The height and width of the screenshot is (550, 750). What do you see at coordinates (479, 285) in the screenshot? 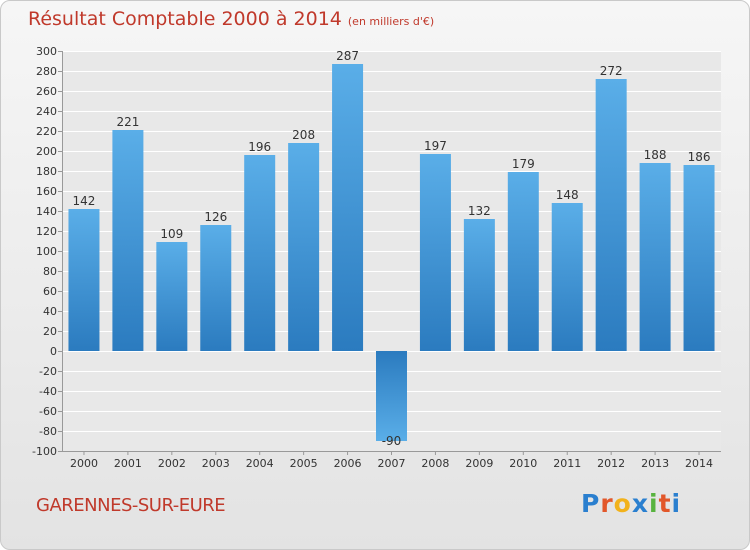
I see `bar-2009` at bounding box center [479, 285].